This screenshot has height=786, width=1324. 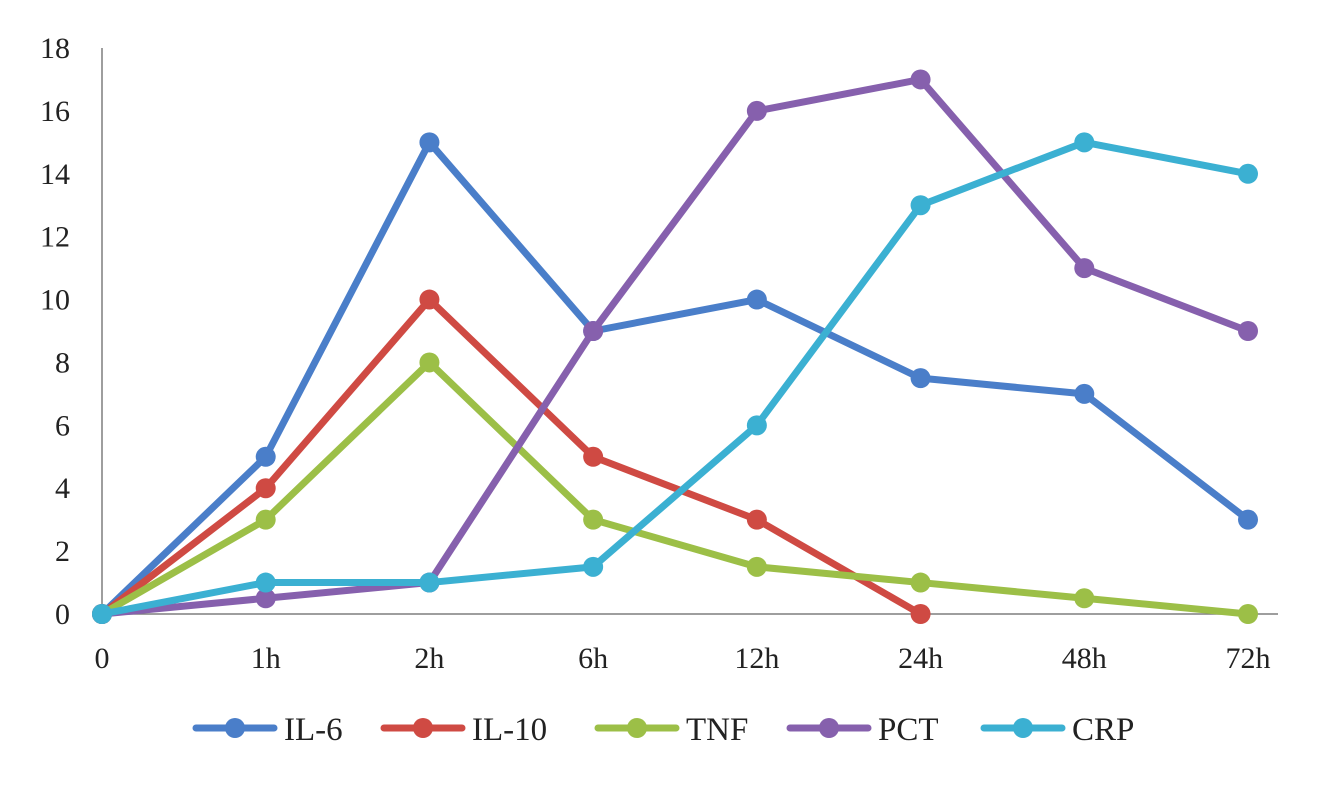 What do you see at coordinates (593, 658) in the screenshot?
I see `x-tick-label: 6h` at bounding box center [593, 658].